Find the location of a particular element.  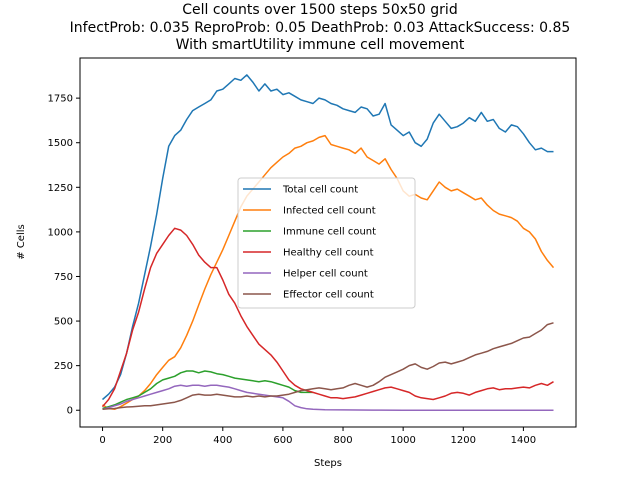

y-tick-label: 1500 is located at coordinates (60, 143).